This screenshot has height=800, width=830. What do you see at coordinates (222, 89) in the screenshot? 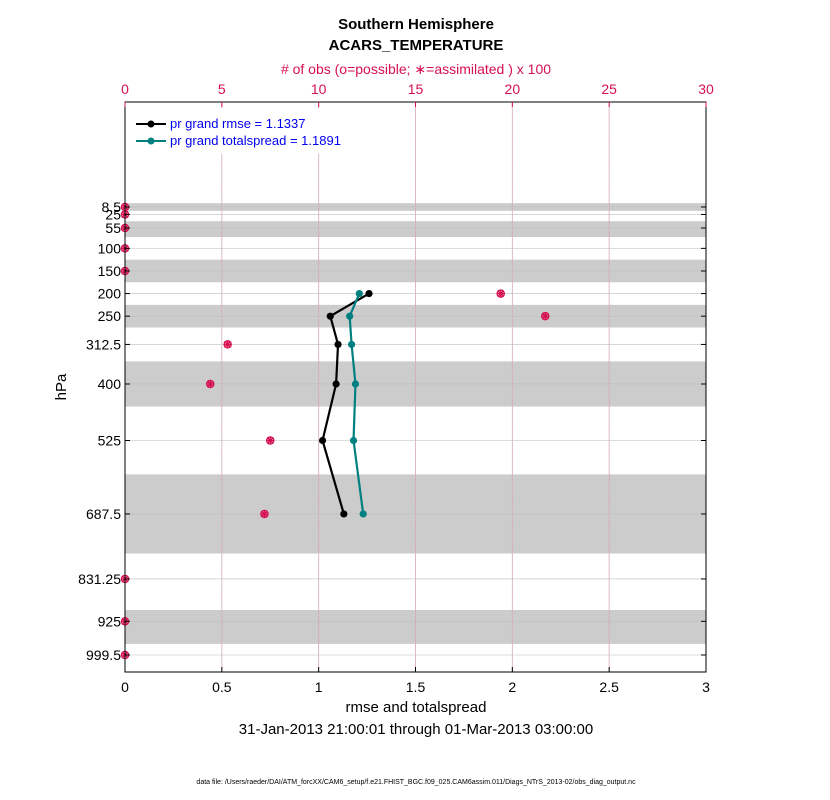
I see `top-tick-label: 5` at bounding box center [222, 89].